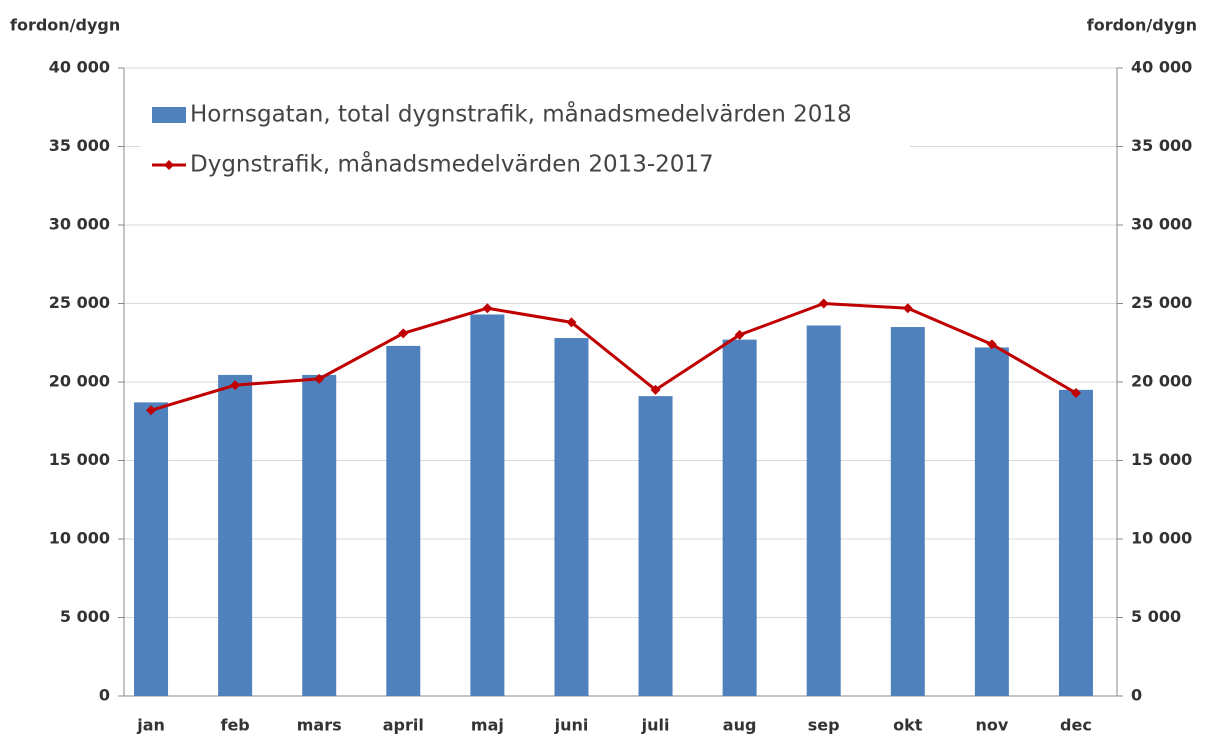  Describe the element at coordinates (655, 725) in the screenshot. I see `x-tick-label: juli` at that location.